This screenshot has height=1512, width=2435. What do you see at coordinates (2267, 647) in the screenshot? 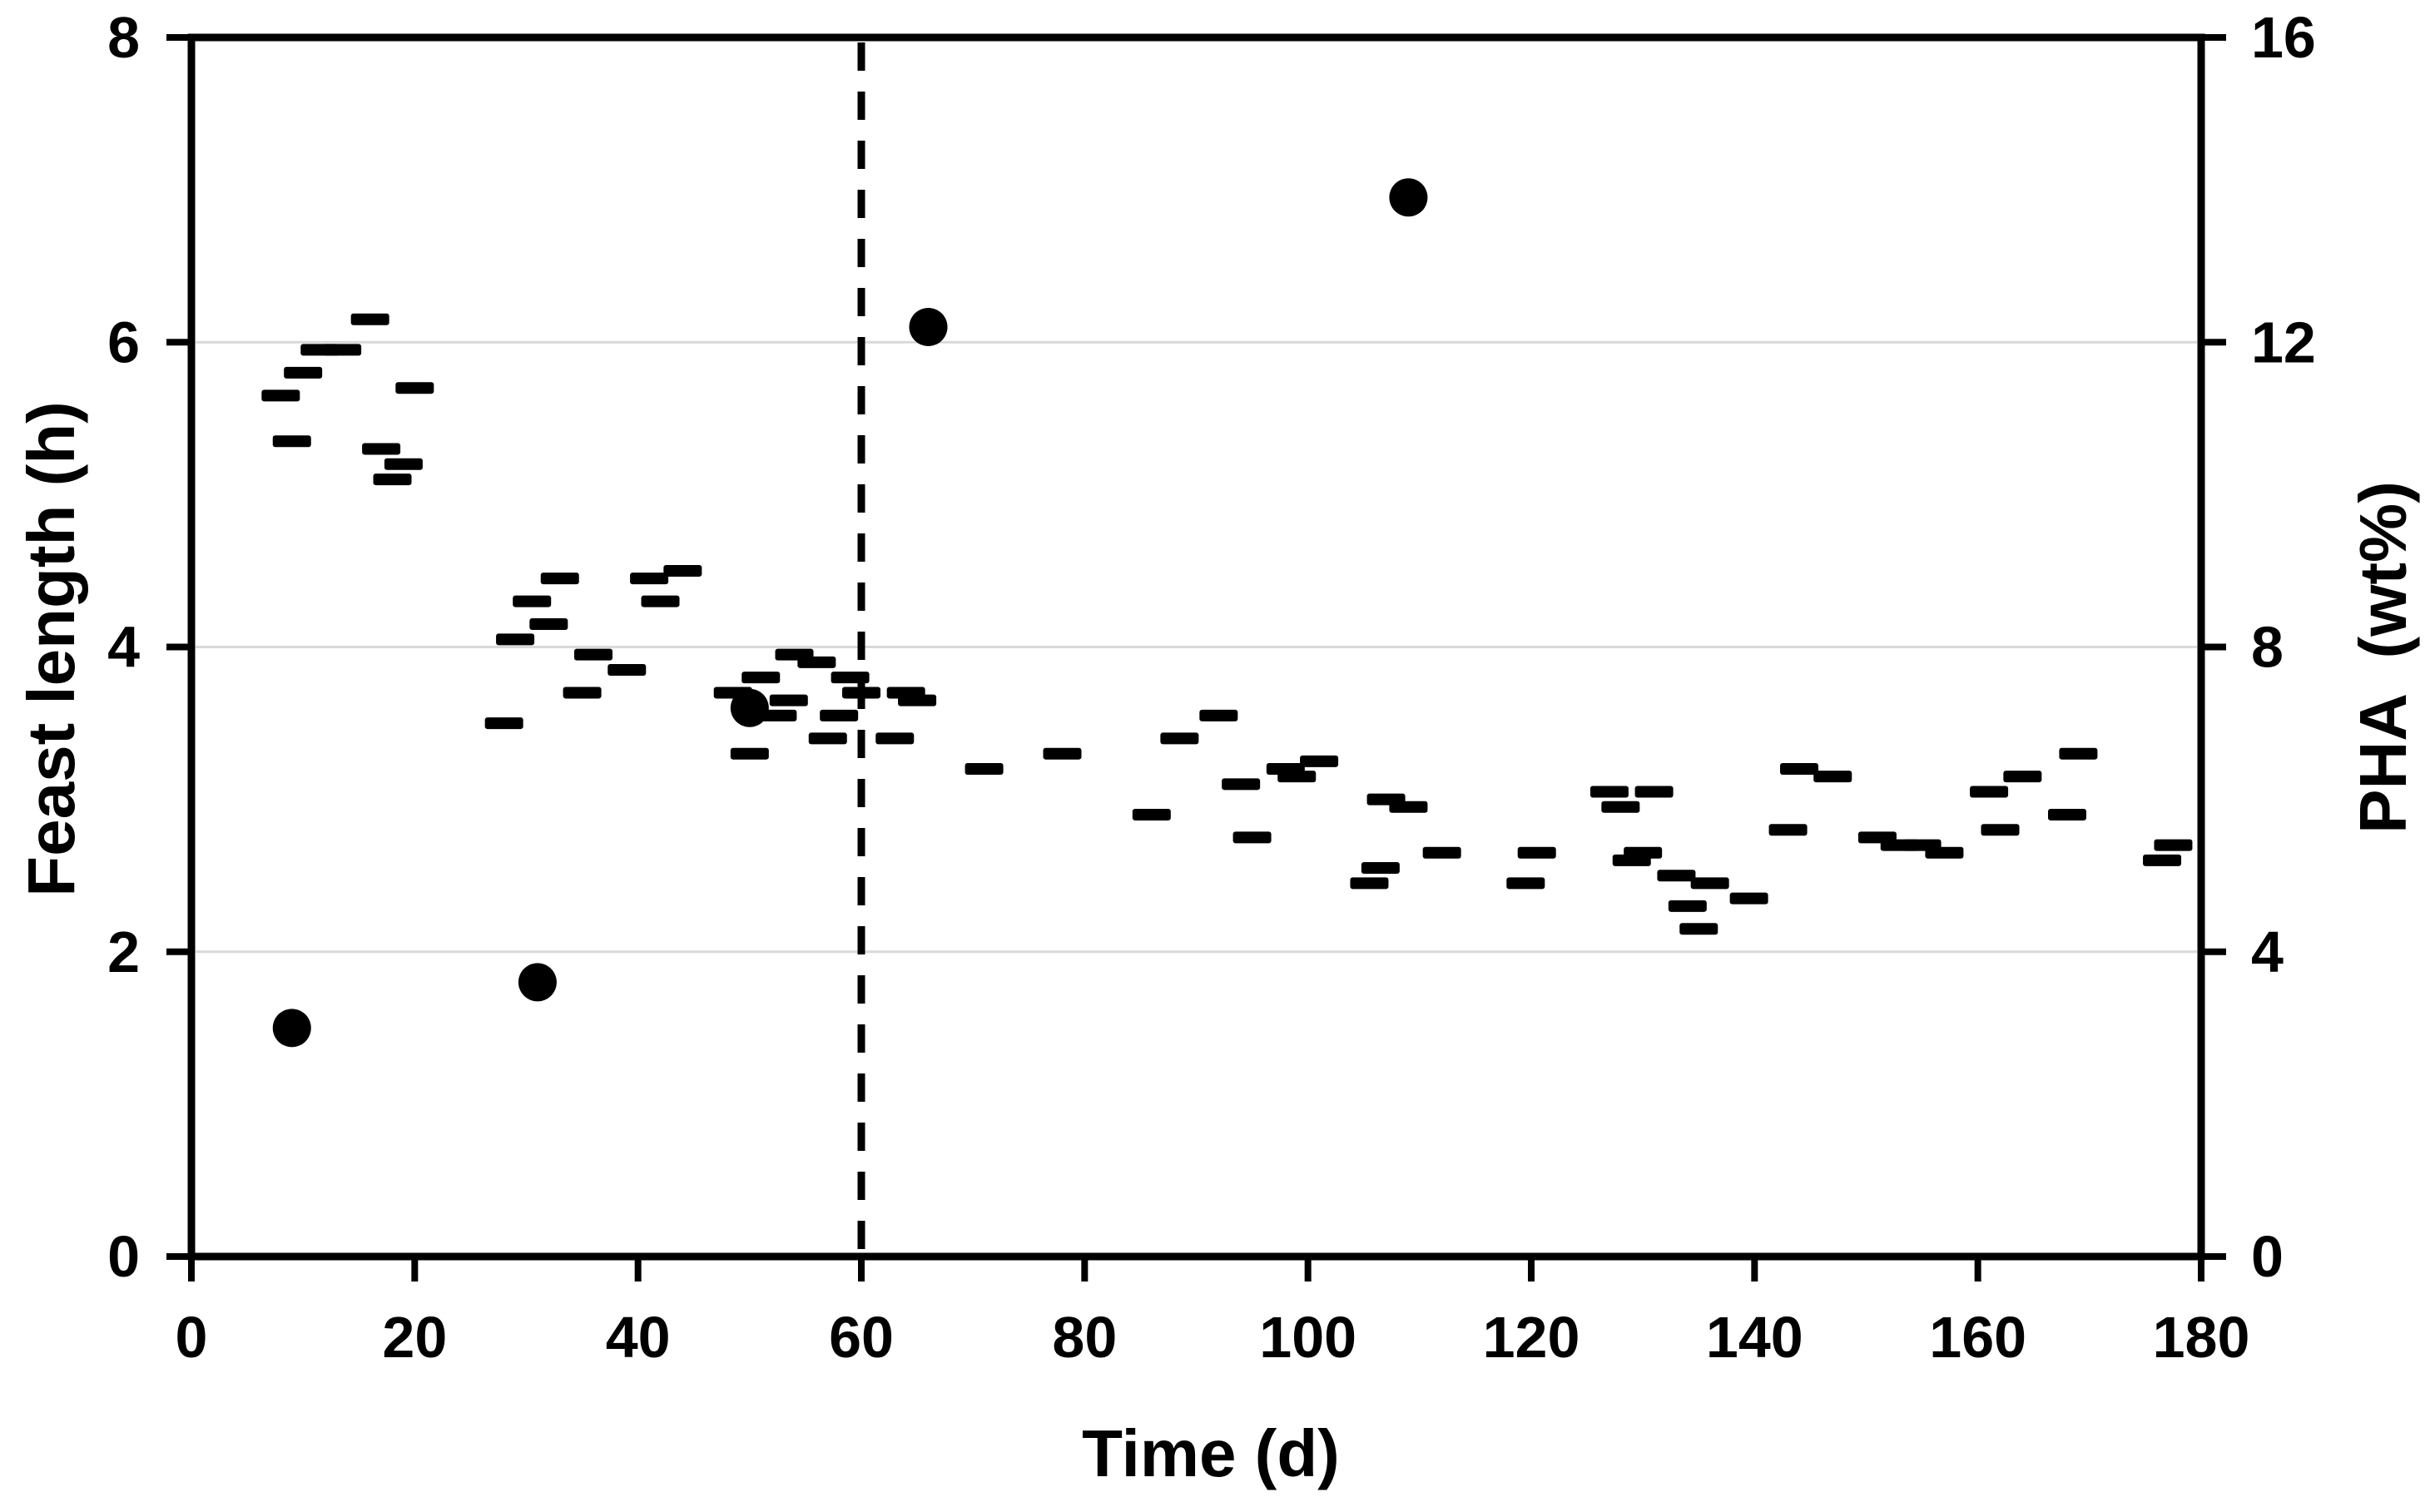
I see `right-y-tick-label: 8` at bounding box center [2267, 647].